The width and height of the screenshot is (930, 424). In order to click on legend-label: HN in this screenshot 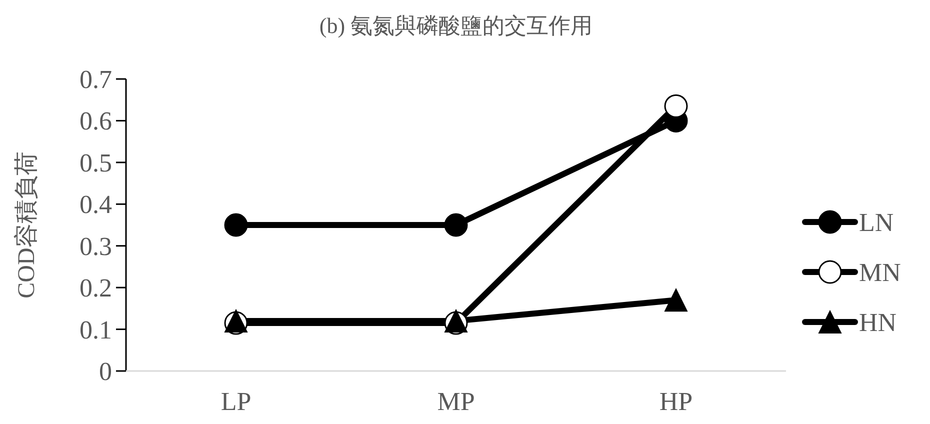, I will do `click(878, 322)`.